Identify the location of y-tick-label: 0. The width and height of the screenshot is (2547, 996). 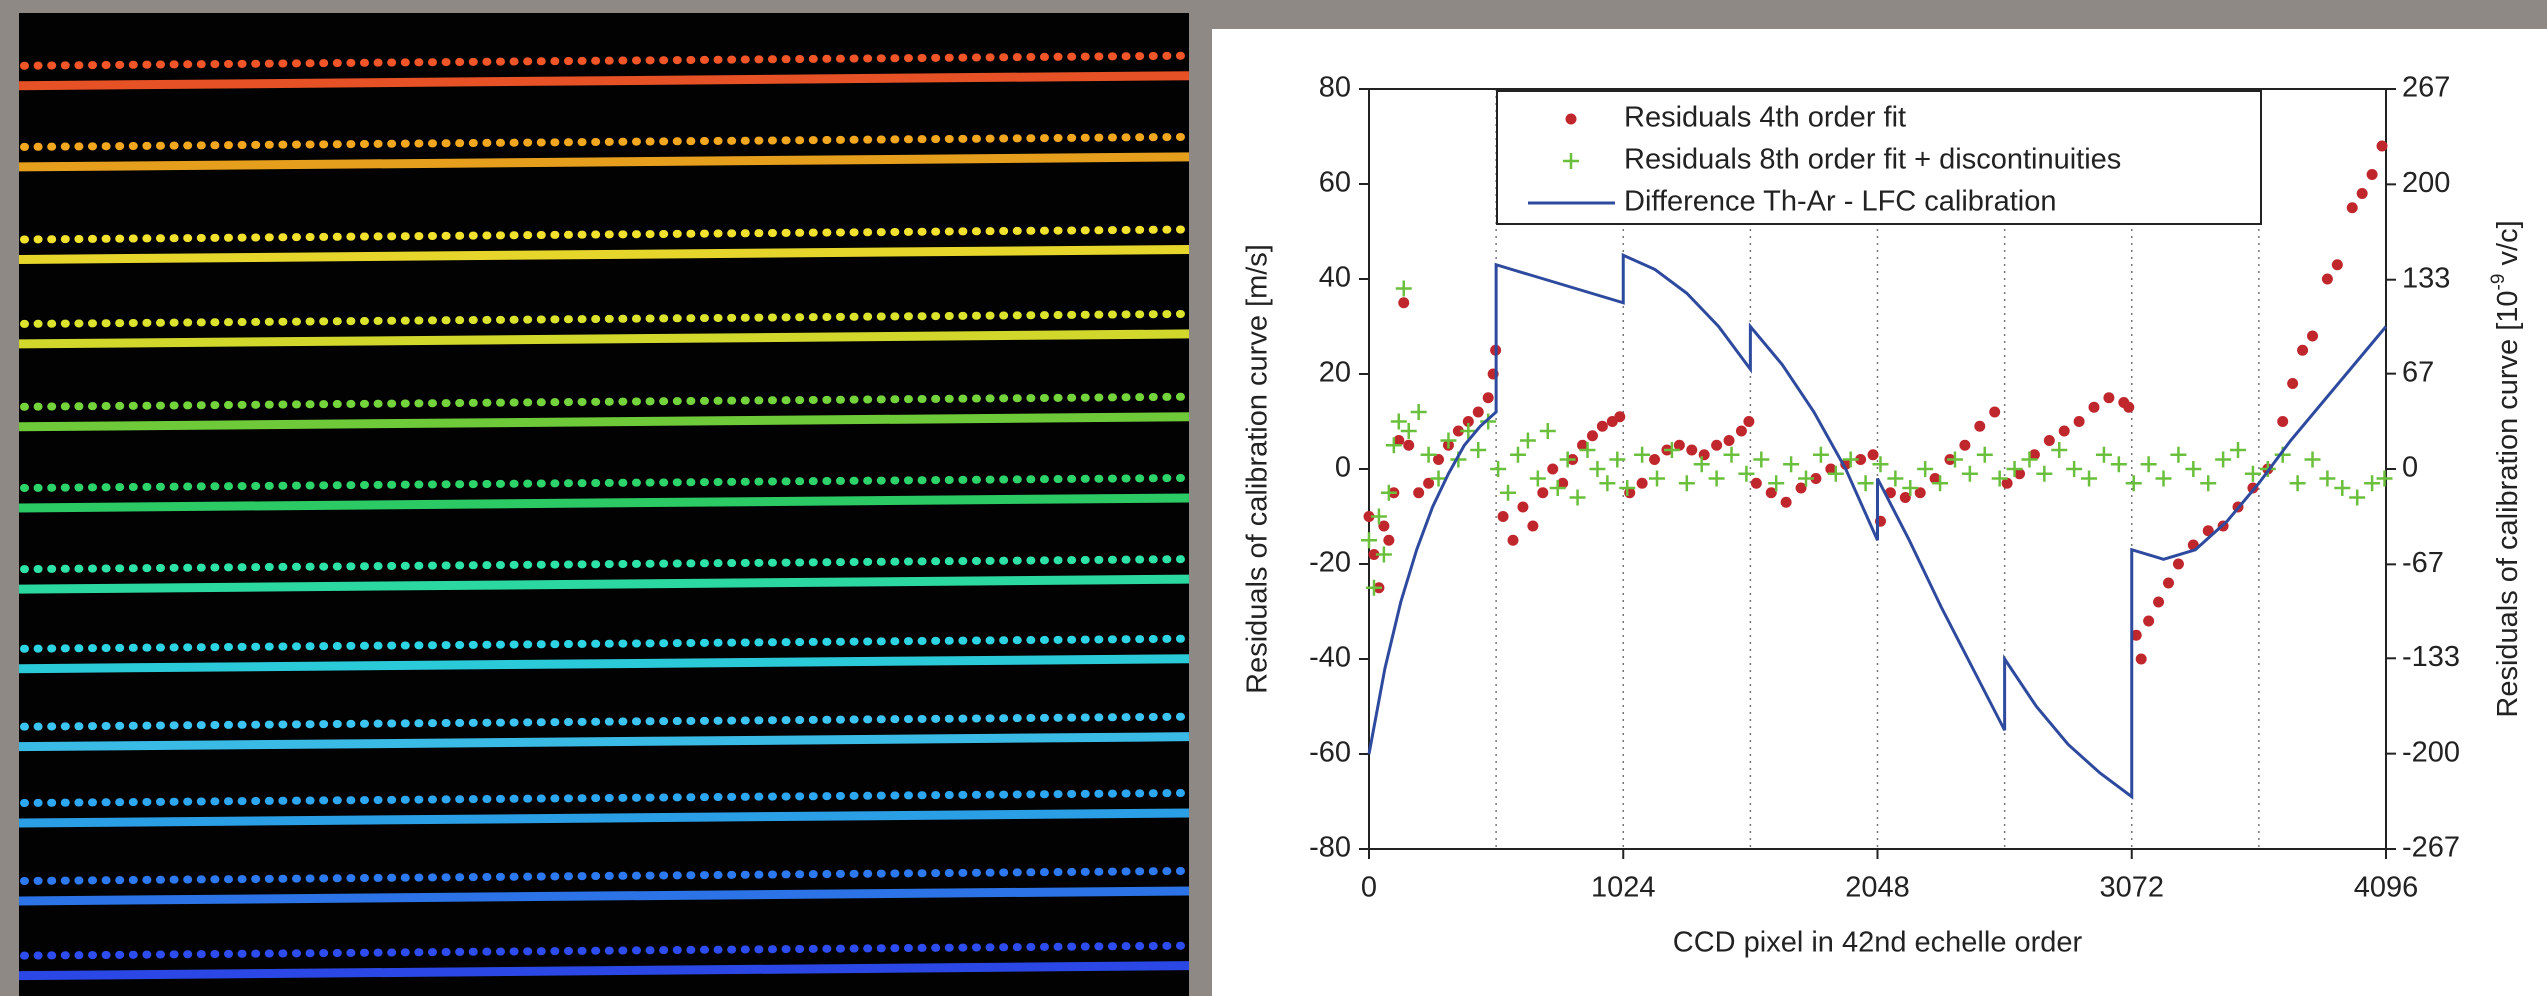
(1343, 468).